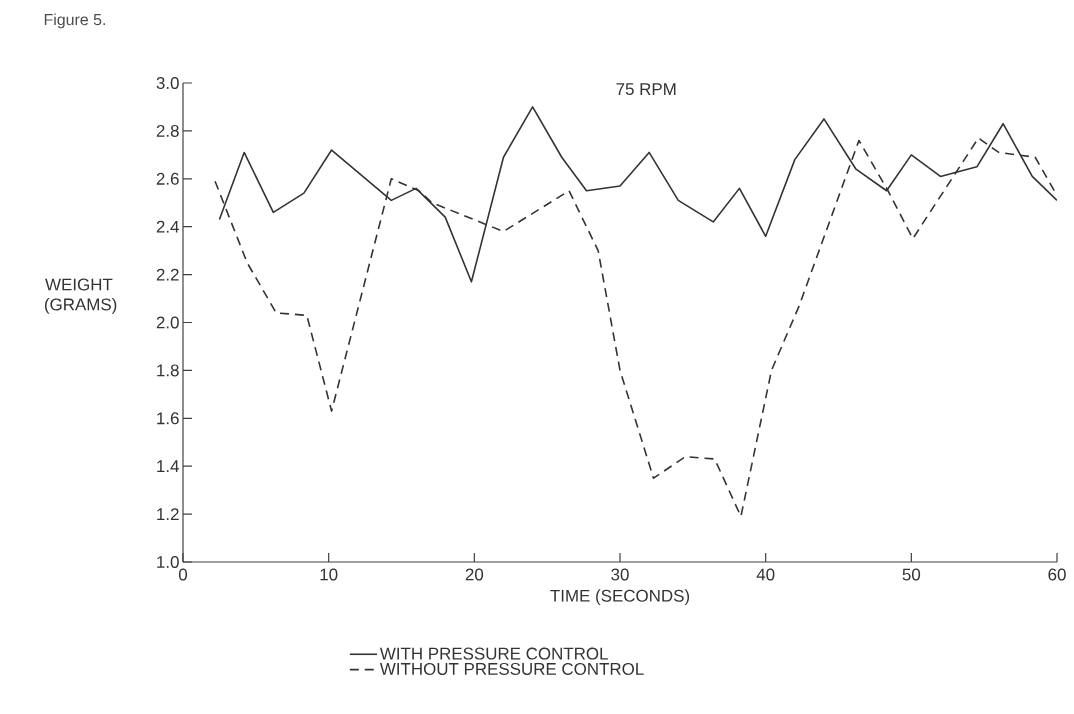 The image size is (1074, 714). Describe the element at coordinates (168, 370) in the screenshot. I see `y-tick-label: 1.8` at that location.